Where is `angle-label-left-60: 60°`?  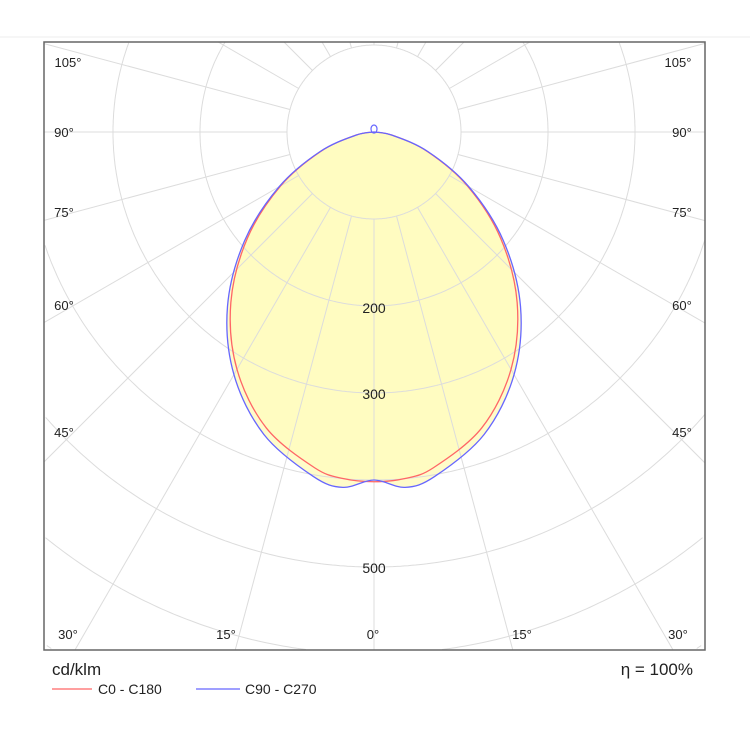 angle-label-left-60: 60° is located at coordinates (64, 305).